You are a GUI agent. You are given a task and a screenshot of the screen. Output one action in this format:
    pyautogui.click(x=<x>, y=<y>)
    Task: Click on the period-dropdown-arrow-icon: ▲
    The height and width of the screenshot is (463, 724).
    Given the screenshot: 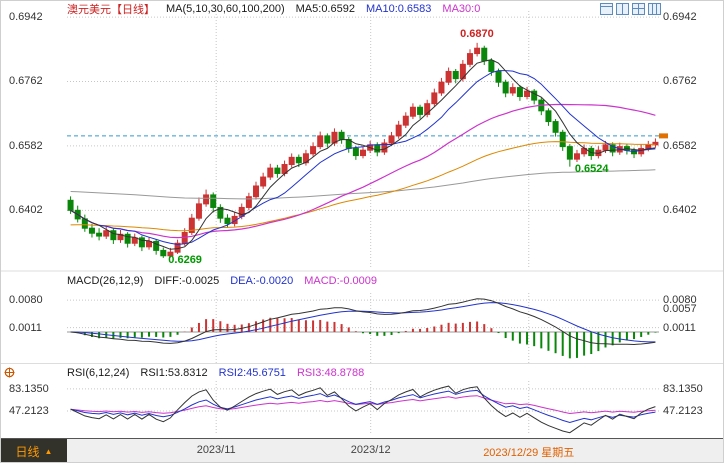 What is the action you would take?
    pyautogui.click(x=48, y=451)
    